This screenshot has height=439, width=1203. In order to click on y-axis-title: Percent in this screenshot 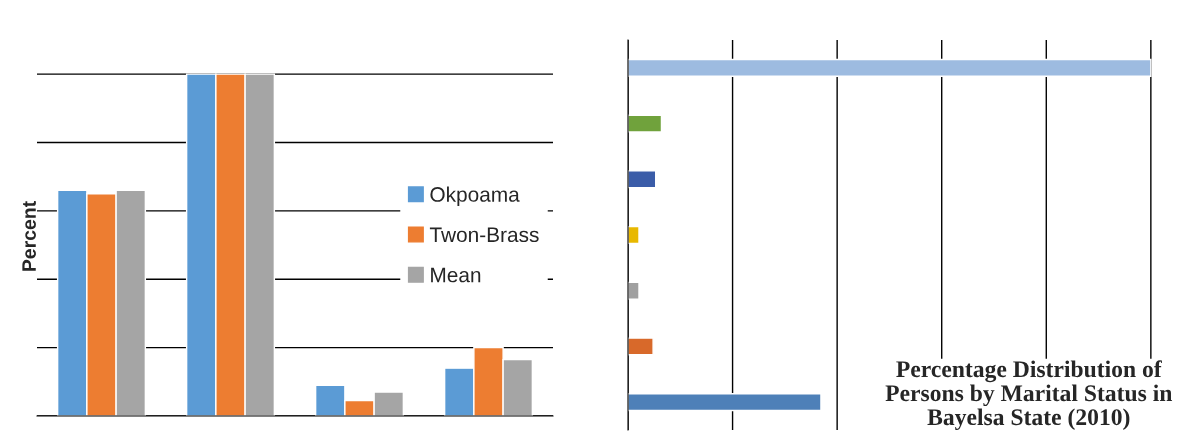, I will do `click(29, 236)`.